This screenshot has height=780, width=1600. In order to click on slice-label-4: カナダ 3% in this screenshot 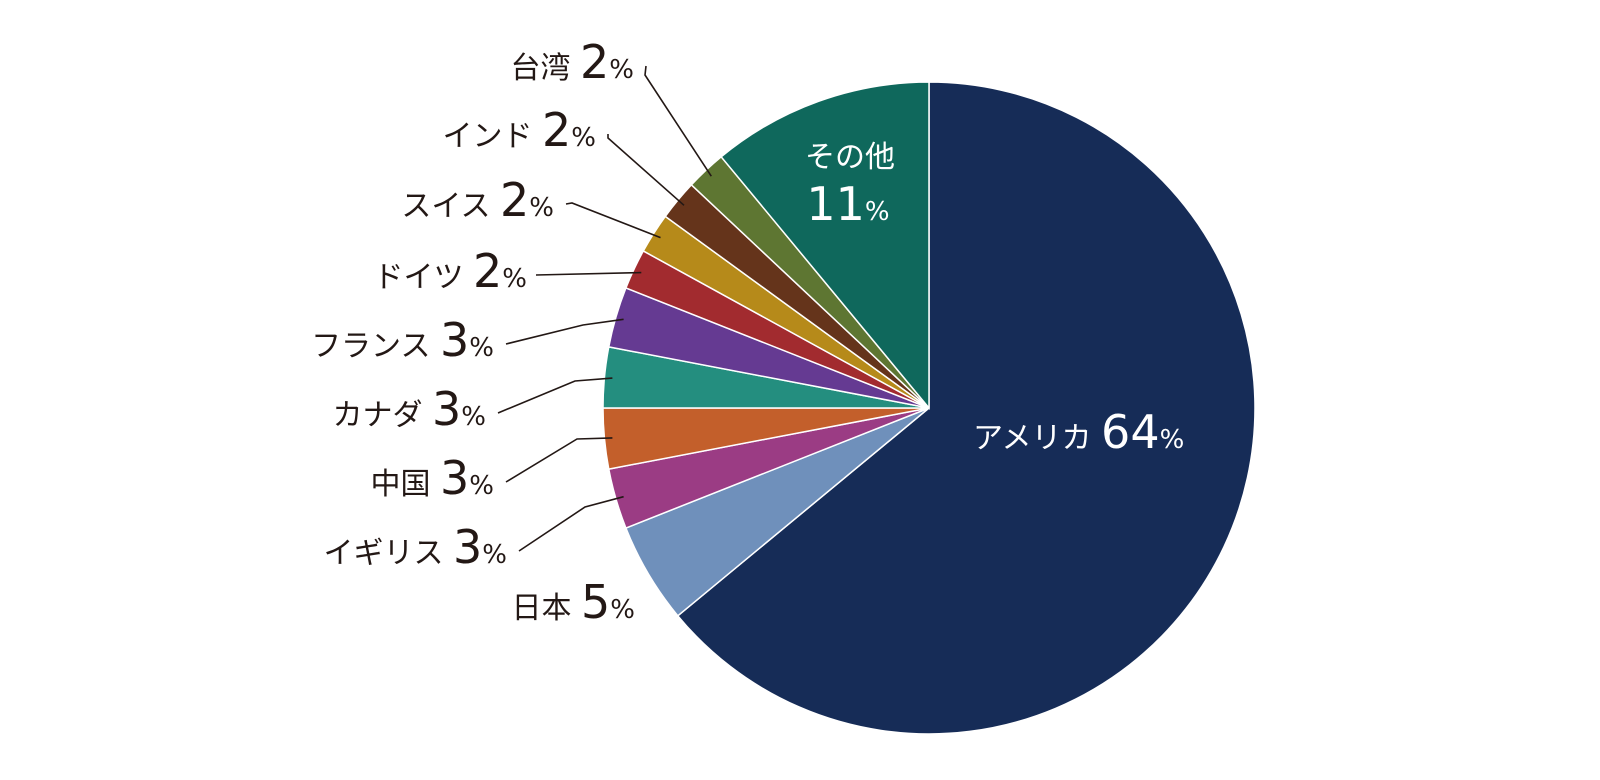, I will do `click(409, 409)`.